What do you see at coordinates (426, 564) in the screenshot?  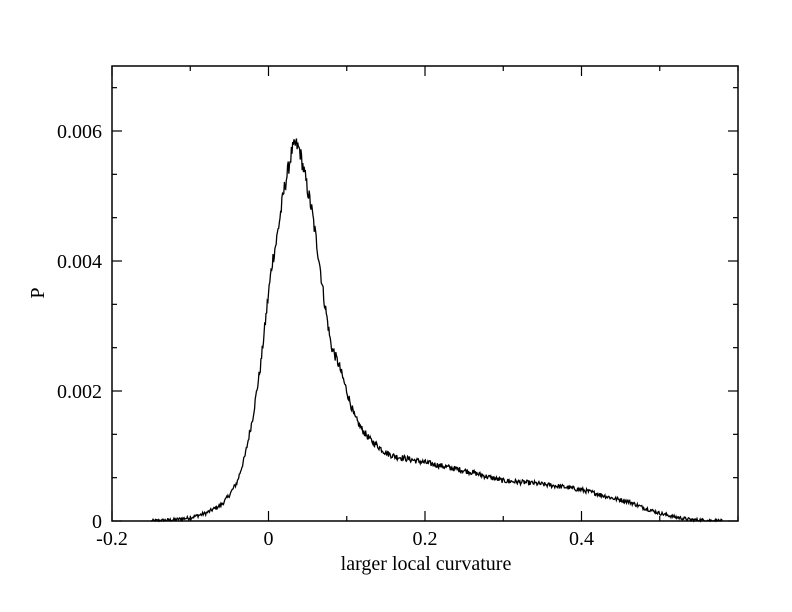 I see `x-axis-label: larger local curvature` at bounding box center [426, 564].